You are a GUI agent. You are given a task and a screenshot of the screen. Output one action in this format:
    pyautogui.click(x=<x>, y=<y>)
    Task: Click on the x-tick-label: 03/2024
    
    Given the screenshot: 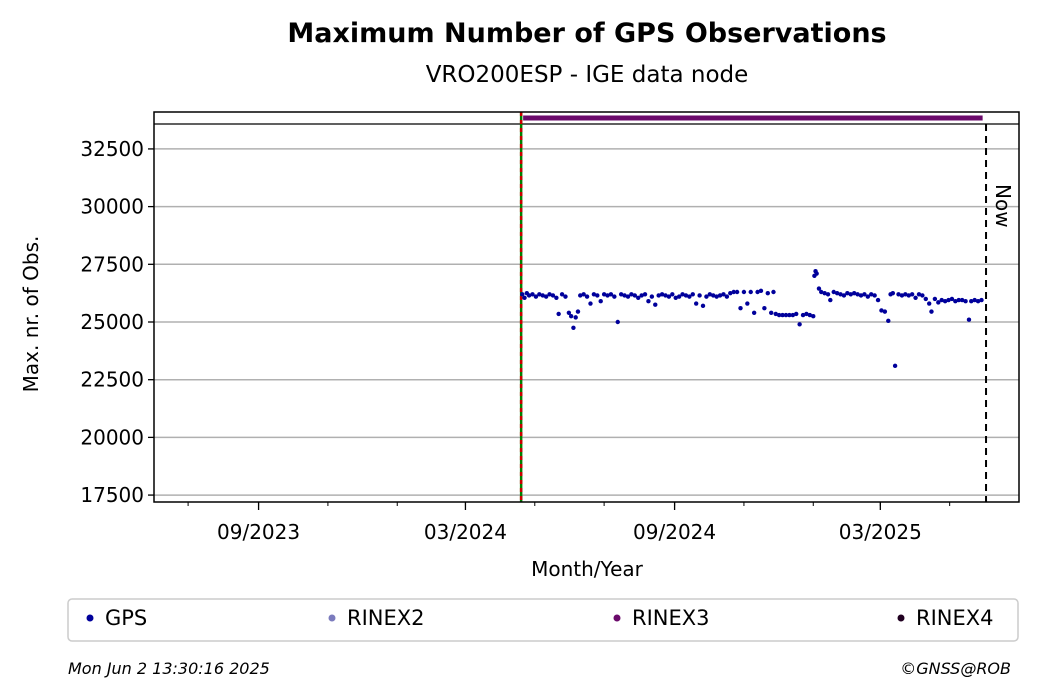 What is the action you would take?
    pyautogui.click(x=465, y=532)
    